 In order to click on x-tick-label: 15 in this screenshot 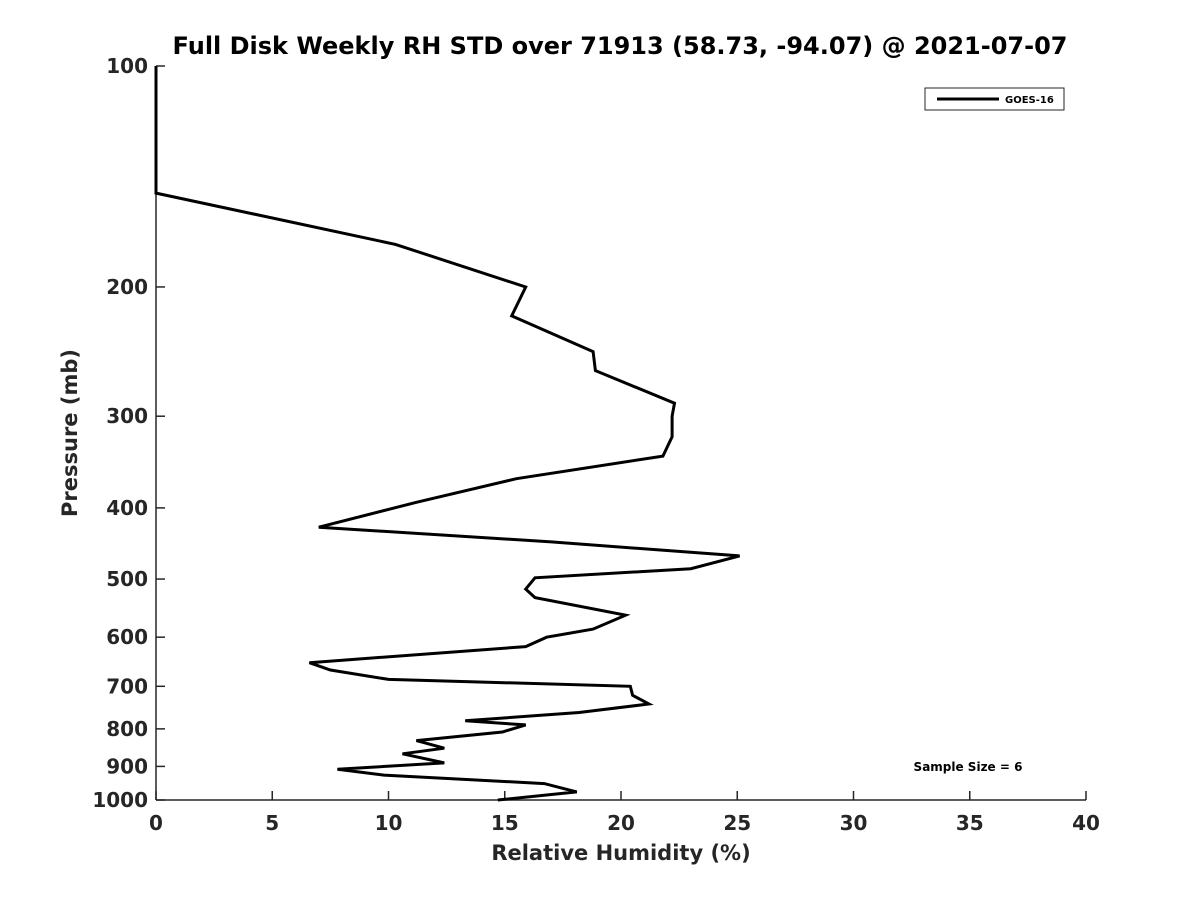, I will do `click(505, 823)`.